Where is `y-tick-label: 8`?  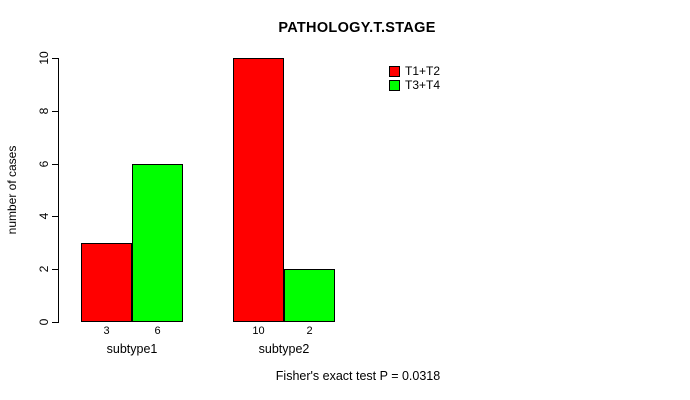
y-tick-label: 8 is located at coordinates (44, 111).